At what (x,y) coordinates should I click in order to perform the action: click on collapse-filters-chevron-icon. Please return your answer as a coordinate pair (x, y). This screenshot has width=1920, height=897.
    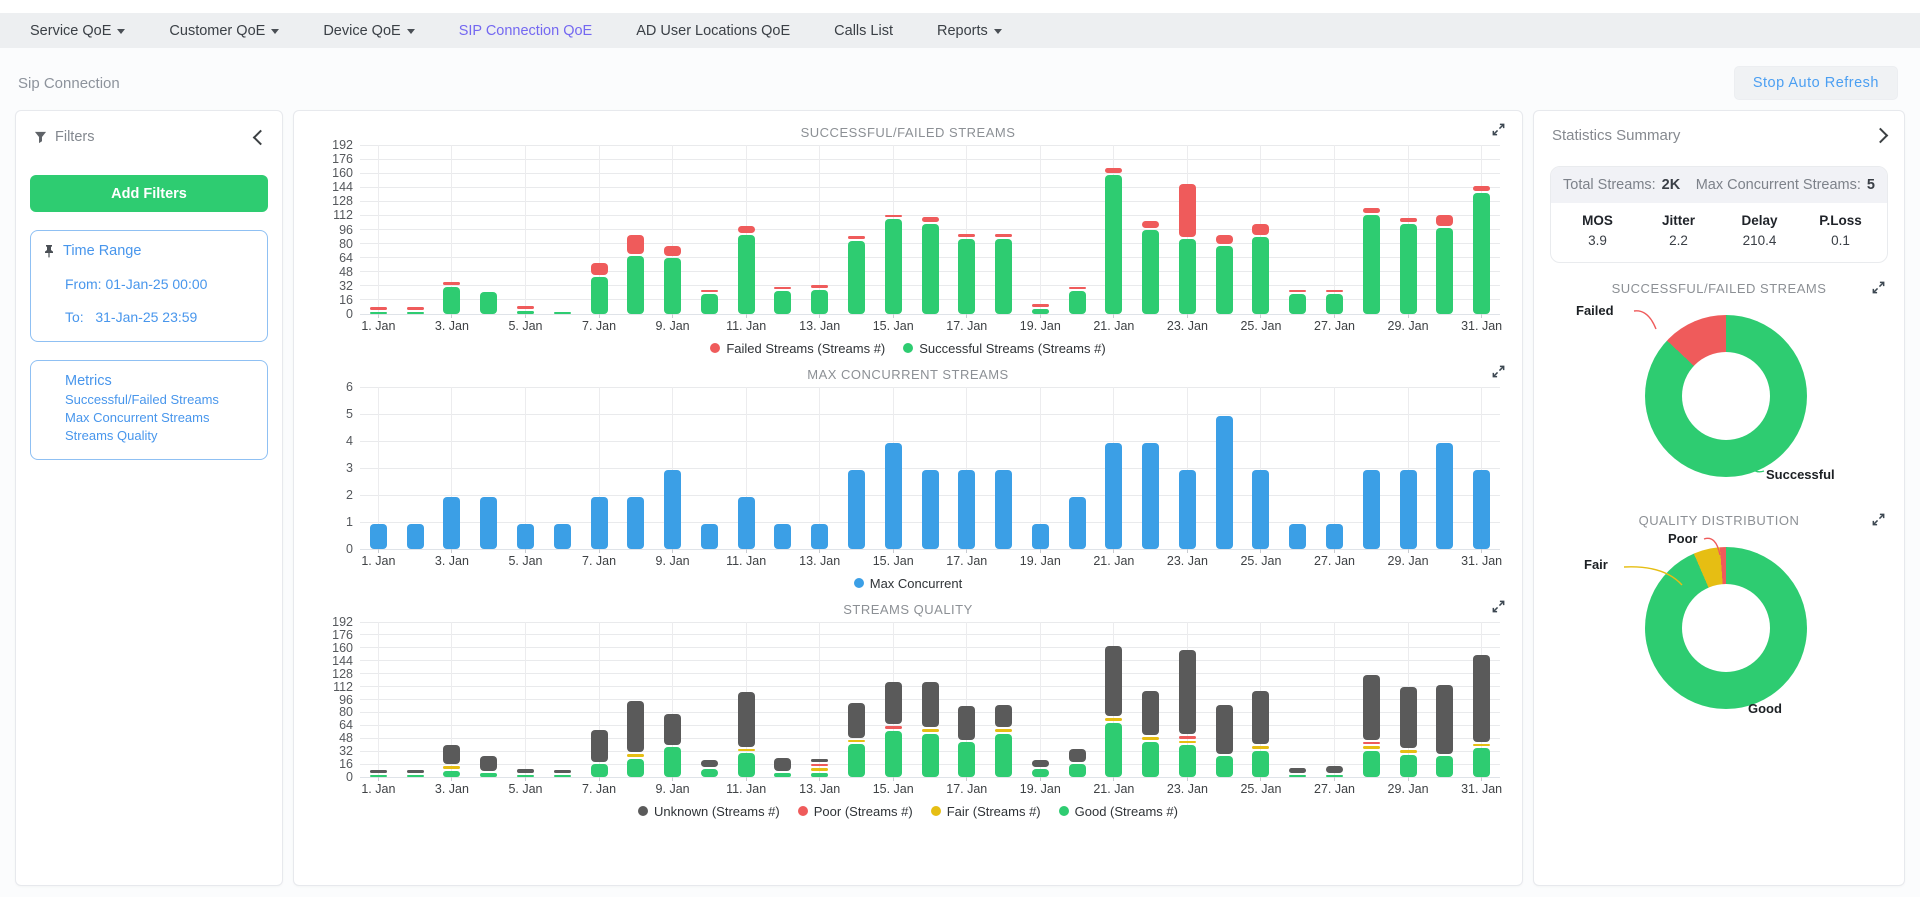
    Looking at the image, I should click on (260, 137).